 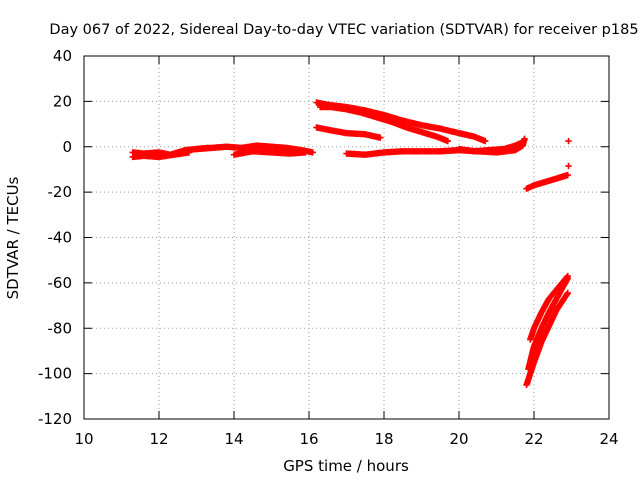 What do you see at coordinates (233, 439) in the screenshot?
I see `x-tick-label: 14` at bounding box center [233, 439].